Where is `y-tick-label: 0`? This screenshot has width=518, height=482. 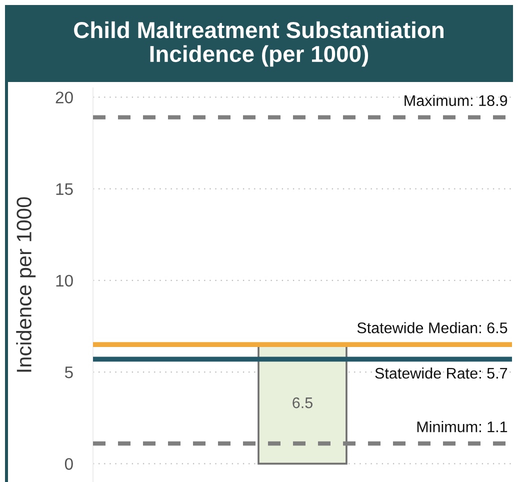
y-tick-label: 0 is located at coordinates (68, 464).